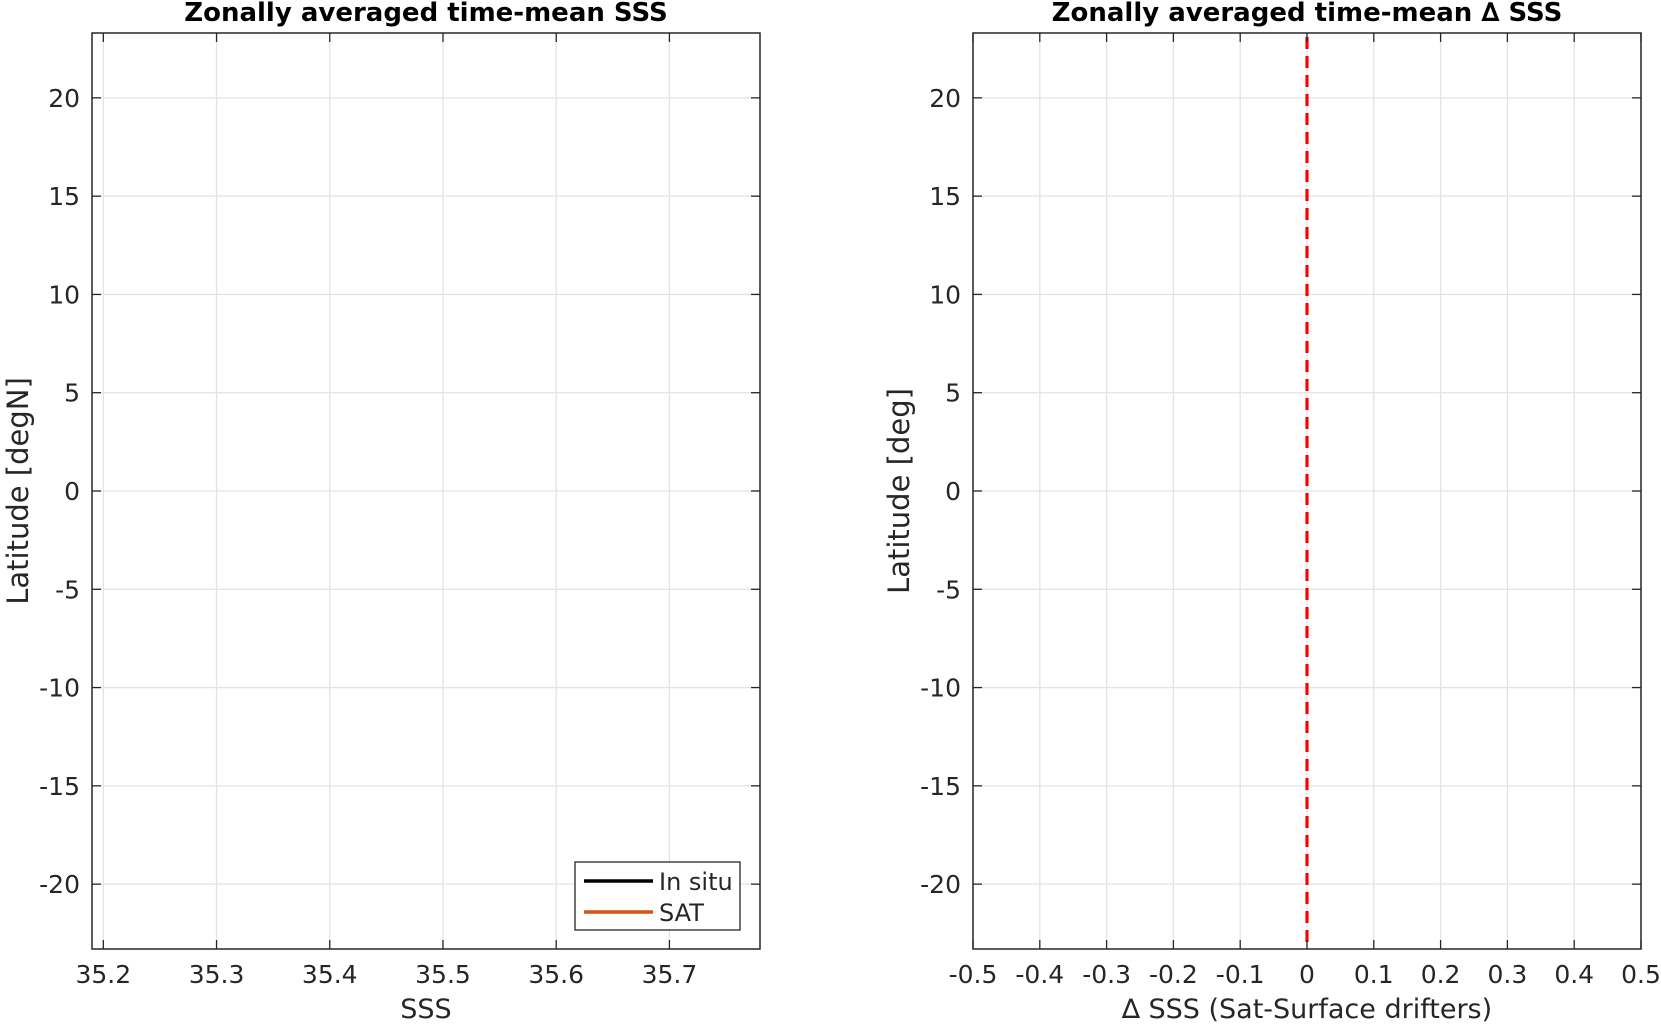 This screenshot has height=1026, width=1661. I want to click on x-tick-label: -0.5, so click(973, 974).